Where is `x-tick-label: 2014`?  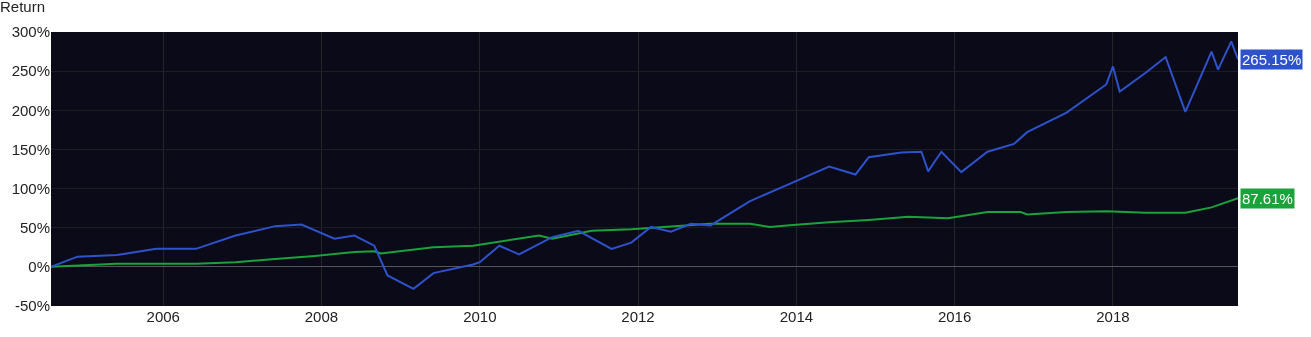 x-tick-label: 2014 is located at coordinates (796, 316).